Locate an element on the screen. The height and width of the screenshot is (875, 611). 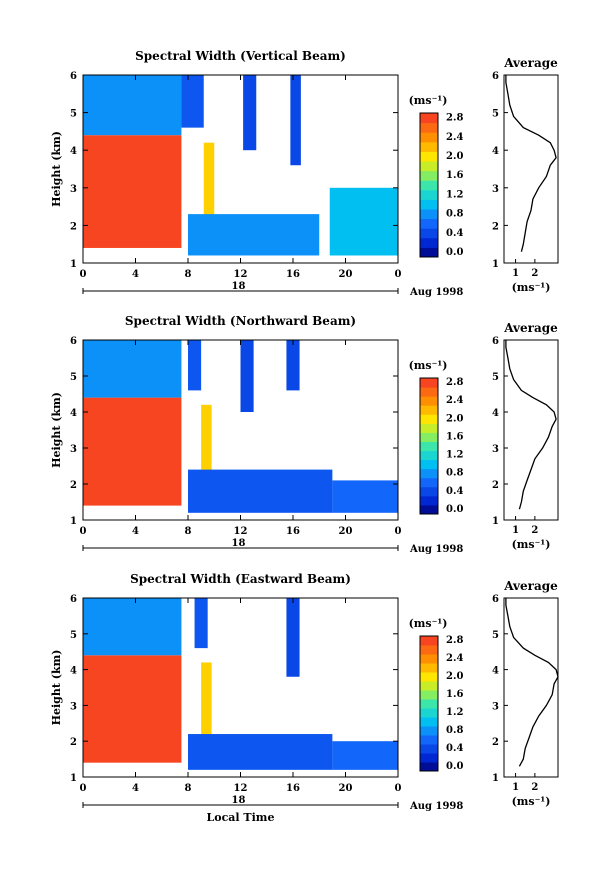
x-tick-label: 0 is located at coordinates (398, 531).